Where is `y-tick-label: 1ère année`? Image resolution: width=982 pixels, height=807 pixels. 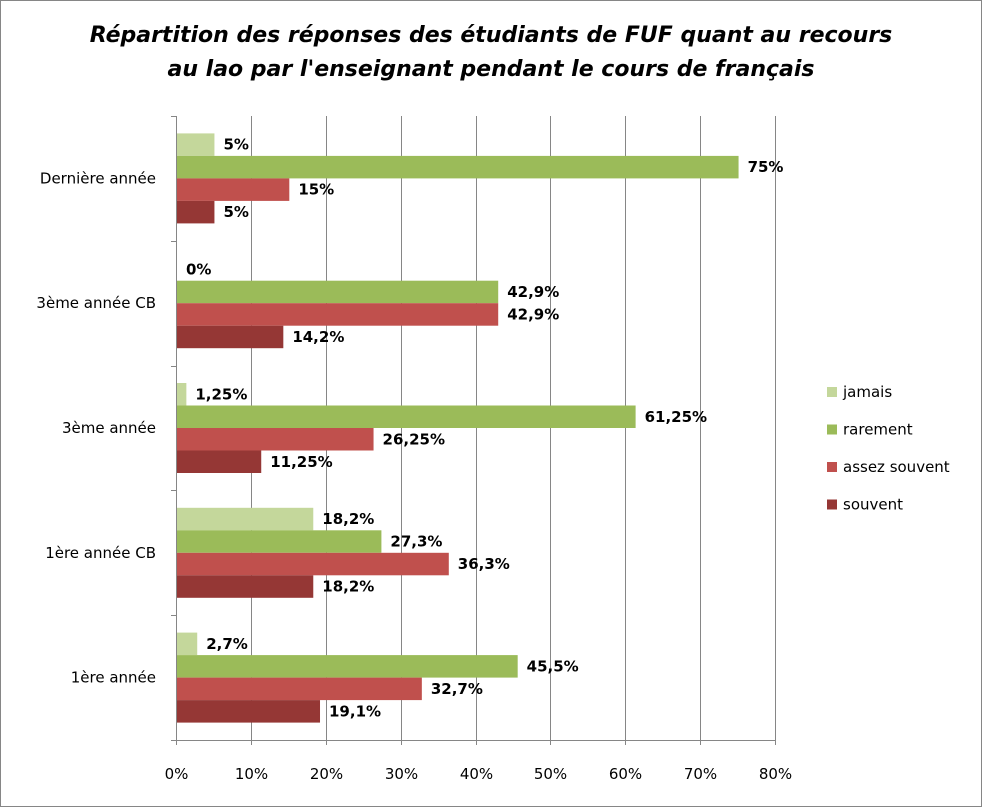
y-tick-label: 1ère année is located at coordinates (113, 678).